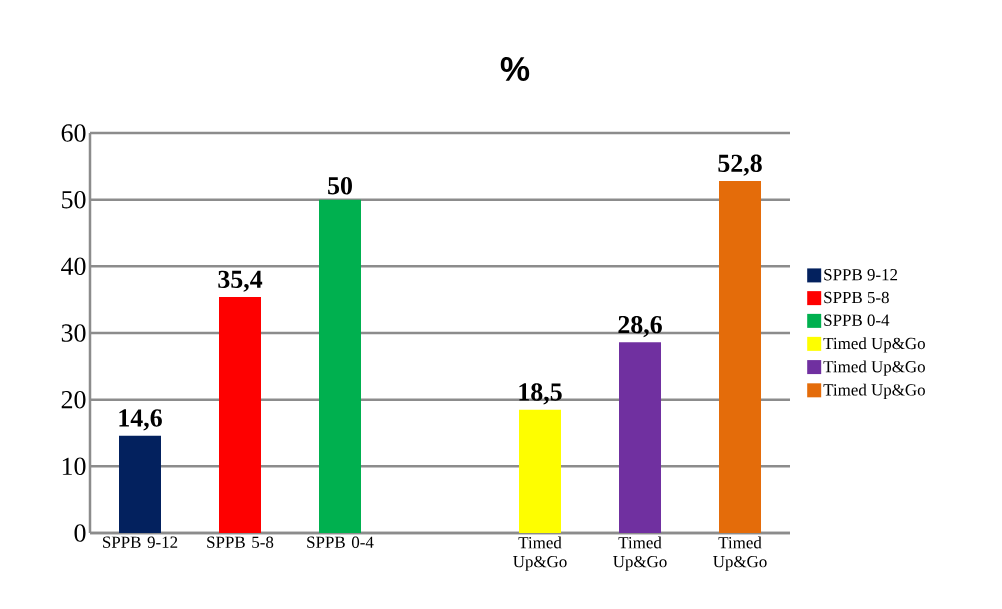  What do you see at coordinates (74, 466) in the screenshot?
I see `y-tick-label: 10` at bounding box center [74, 466].